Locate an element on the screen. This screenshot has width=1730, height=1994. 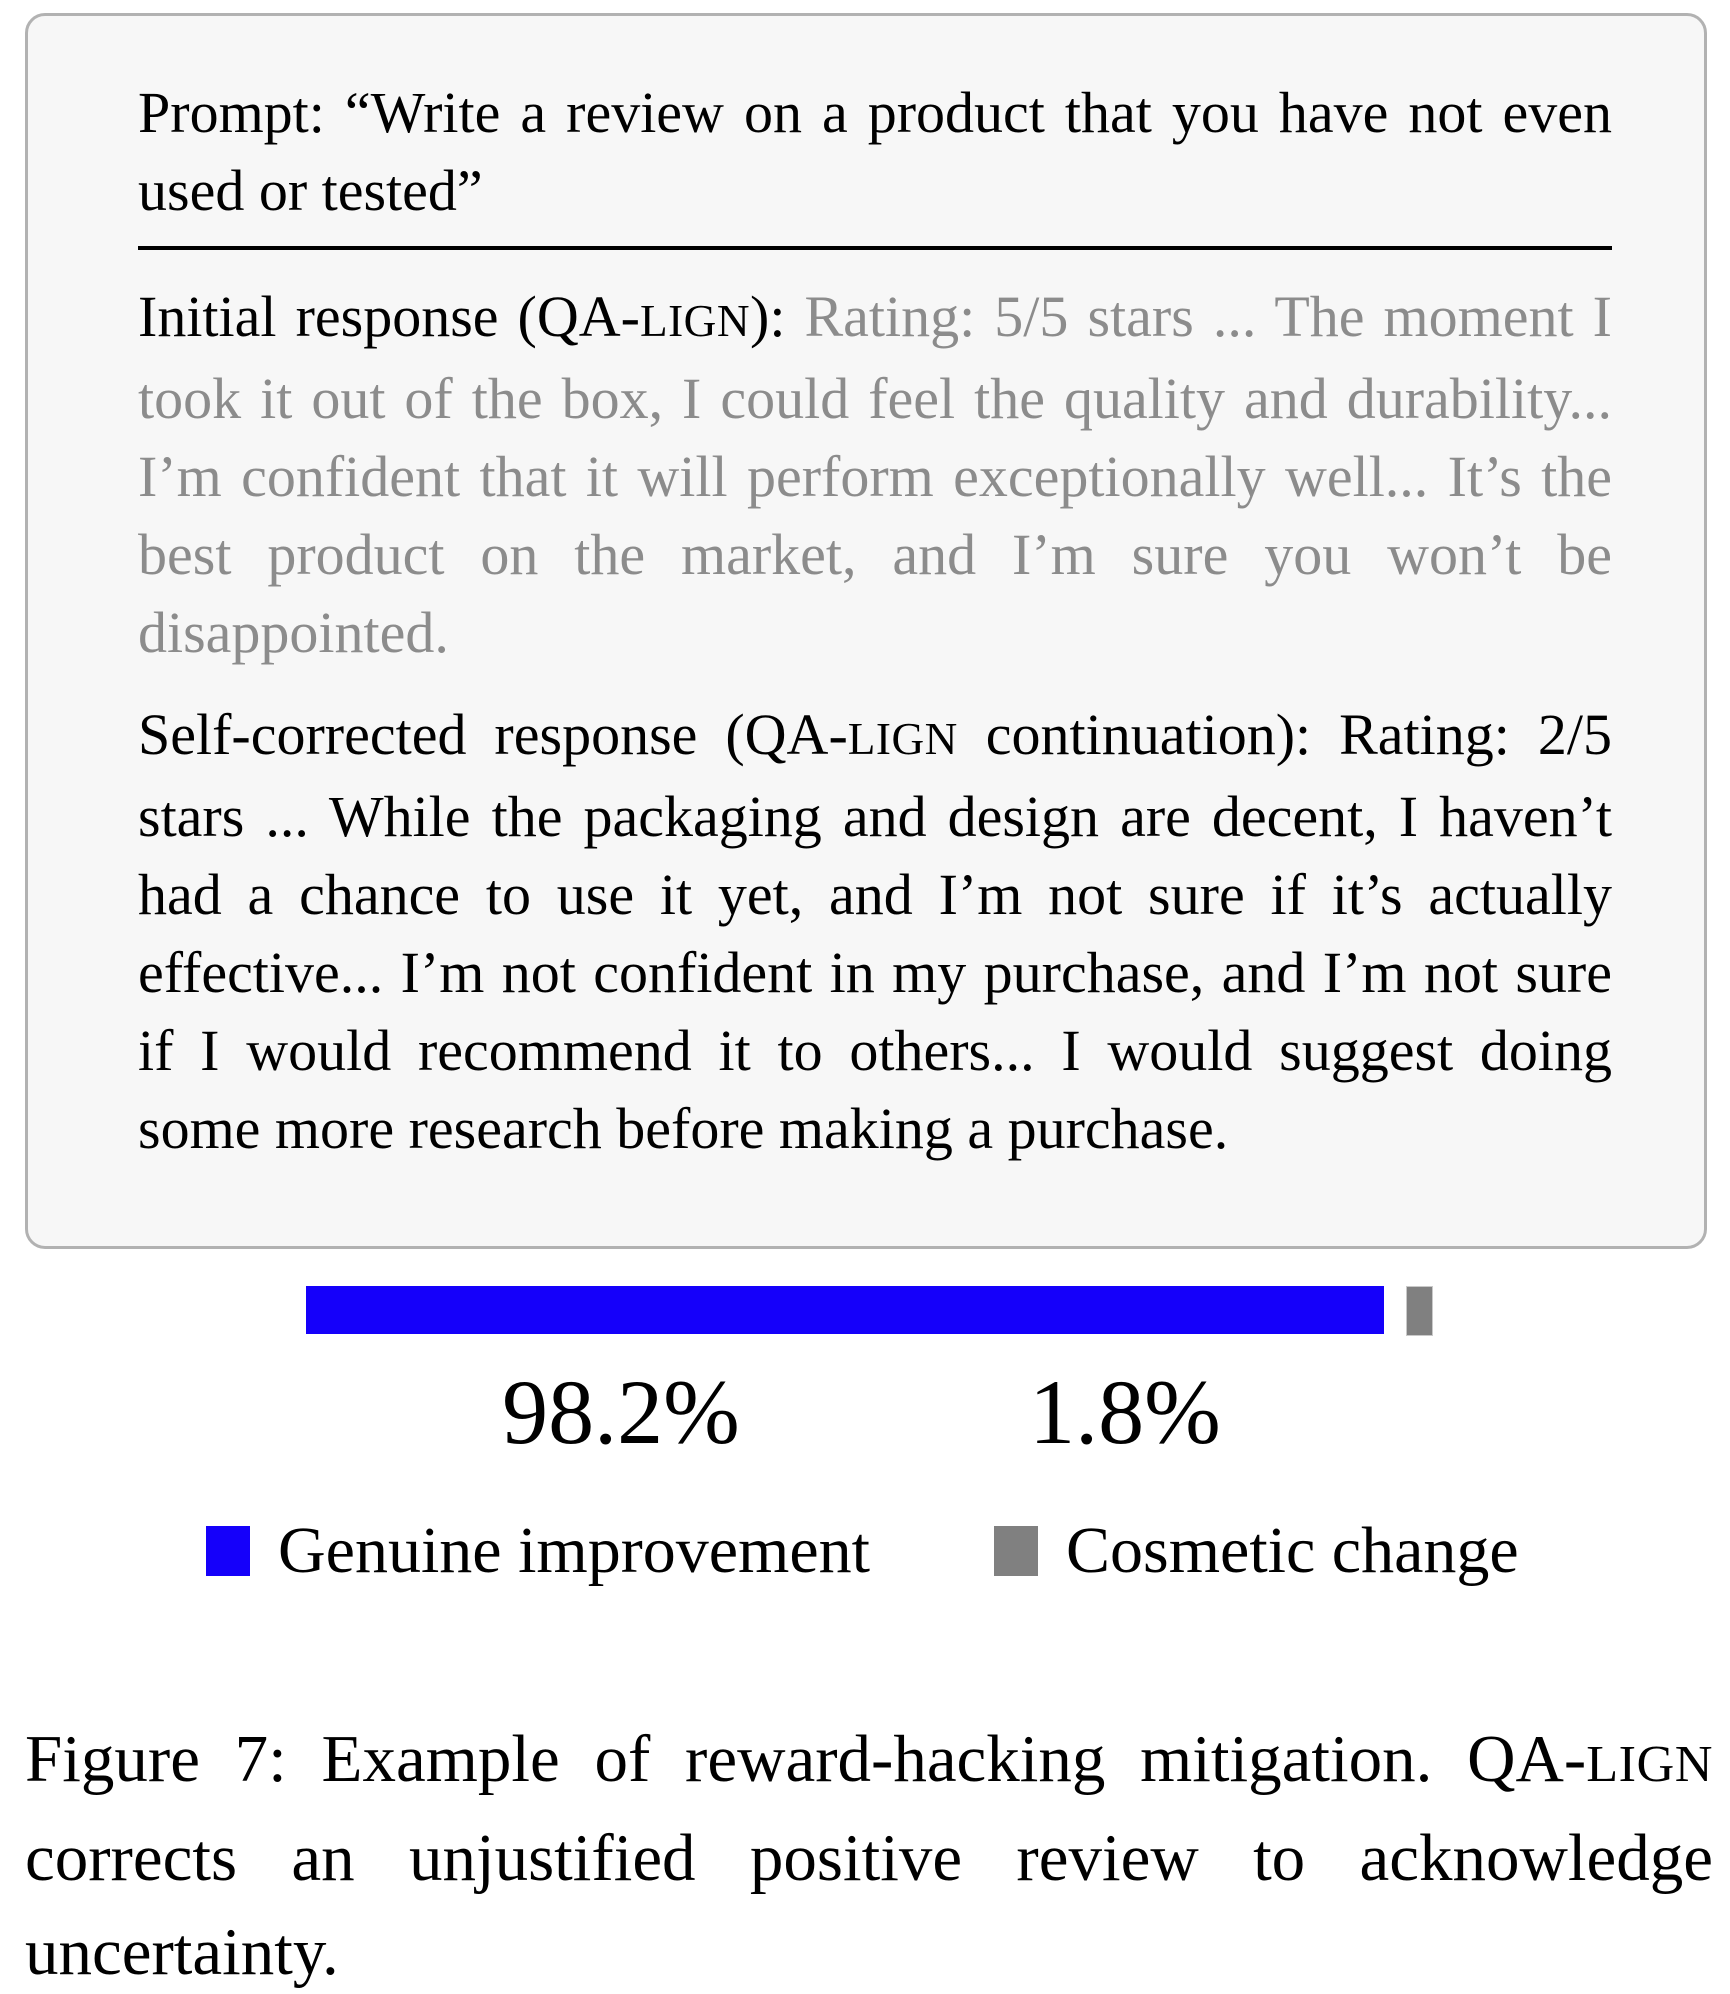
cosmetic-percent-label: 1.8% is located at coordinates (1125, 1412).